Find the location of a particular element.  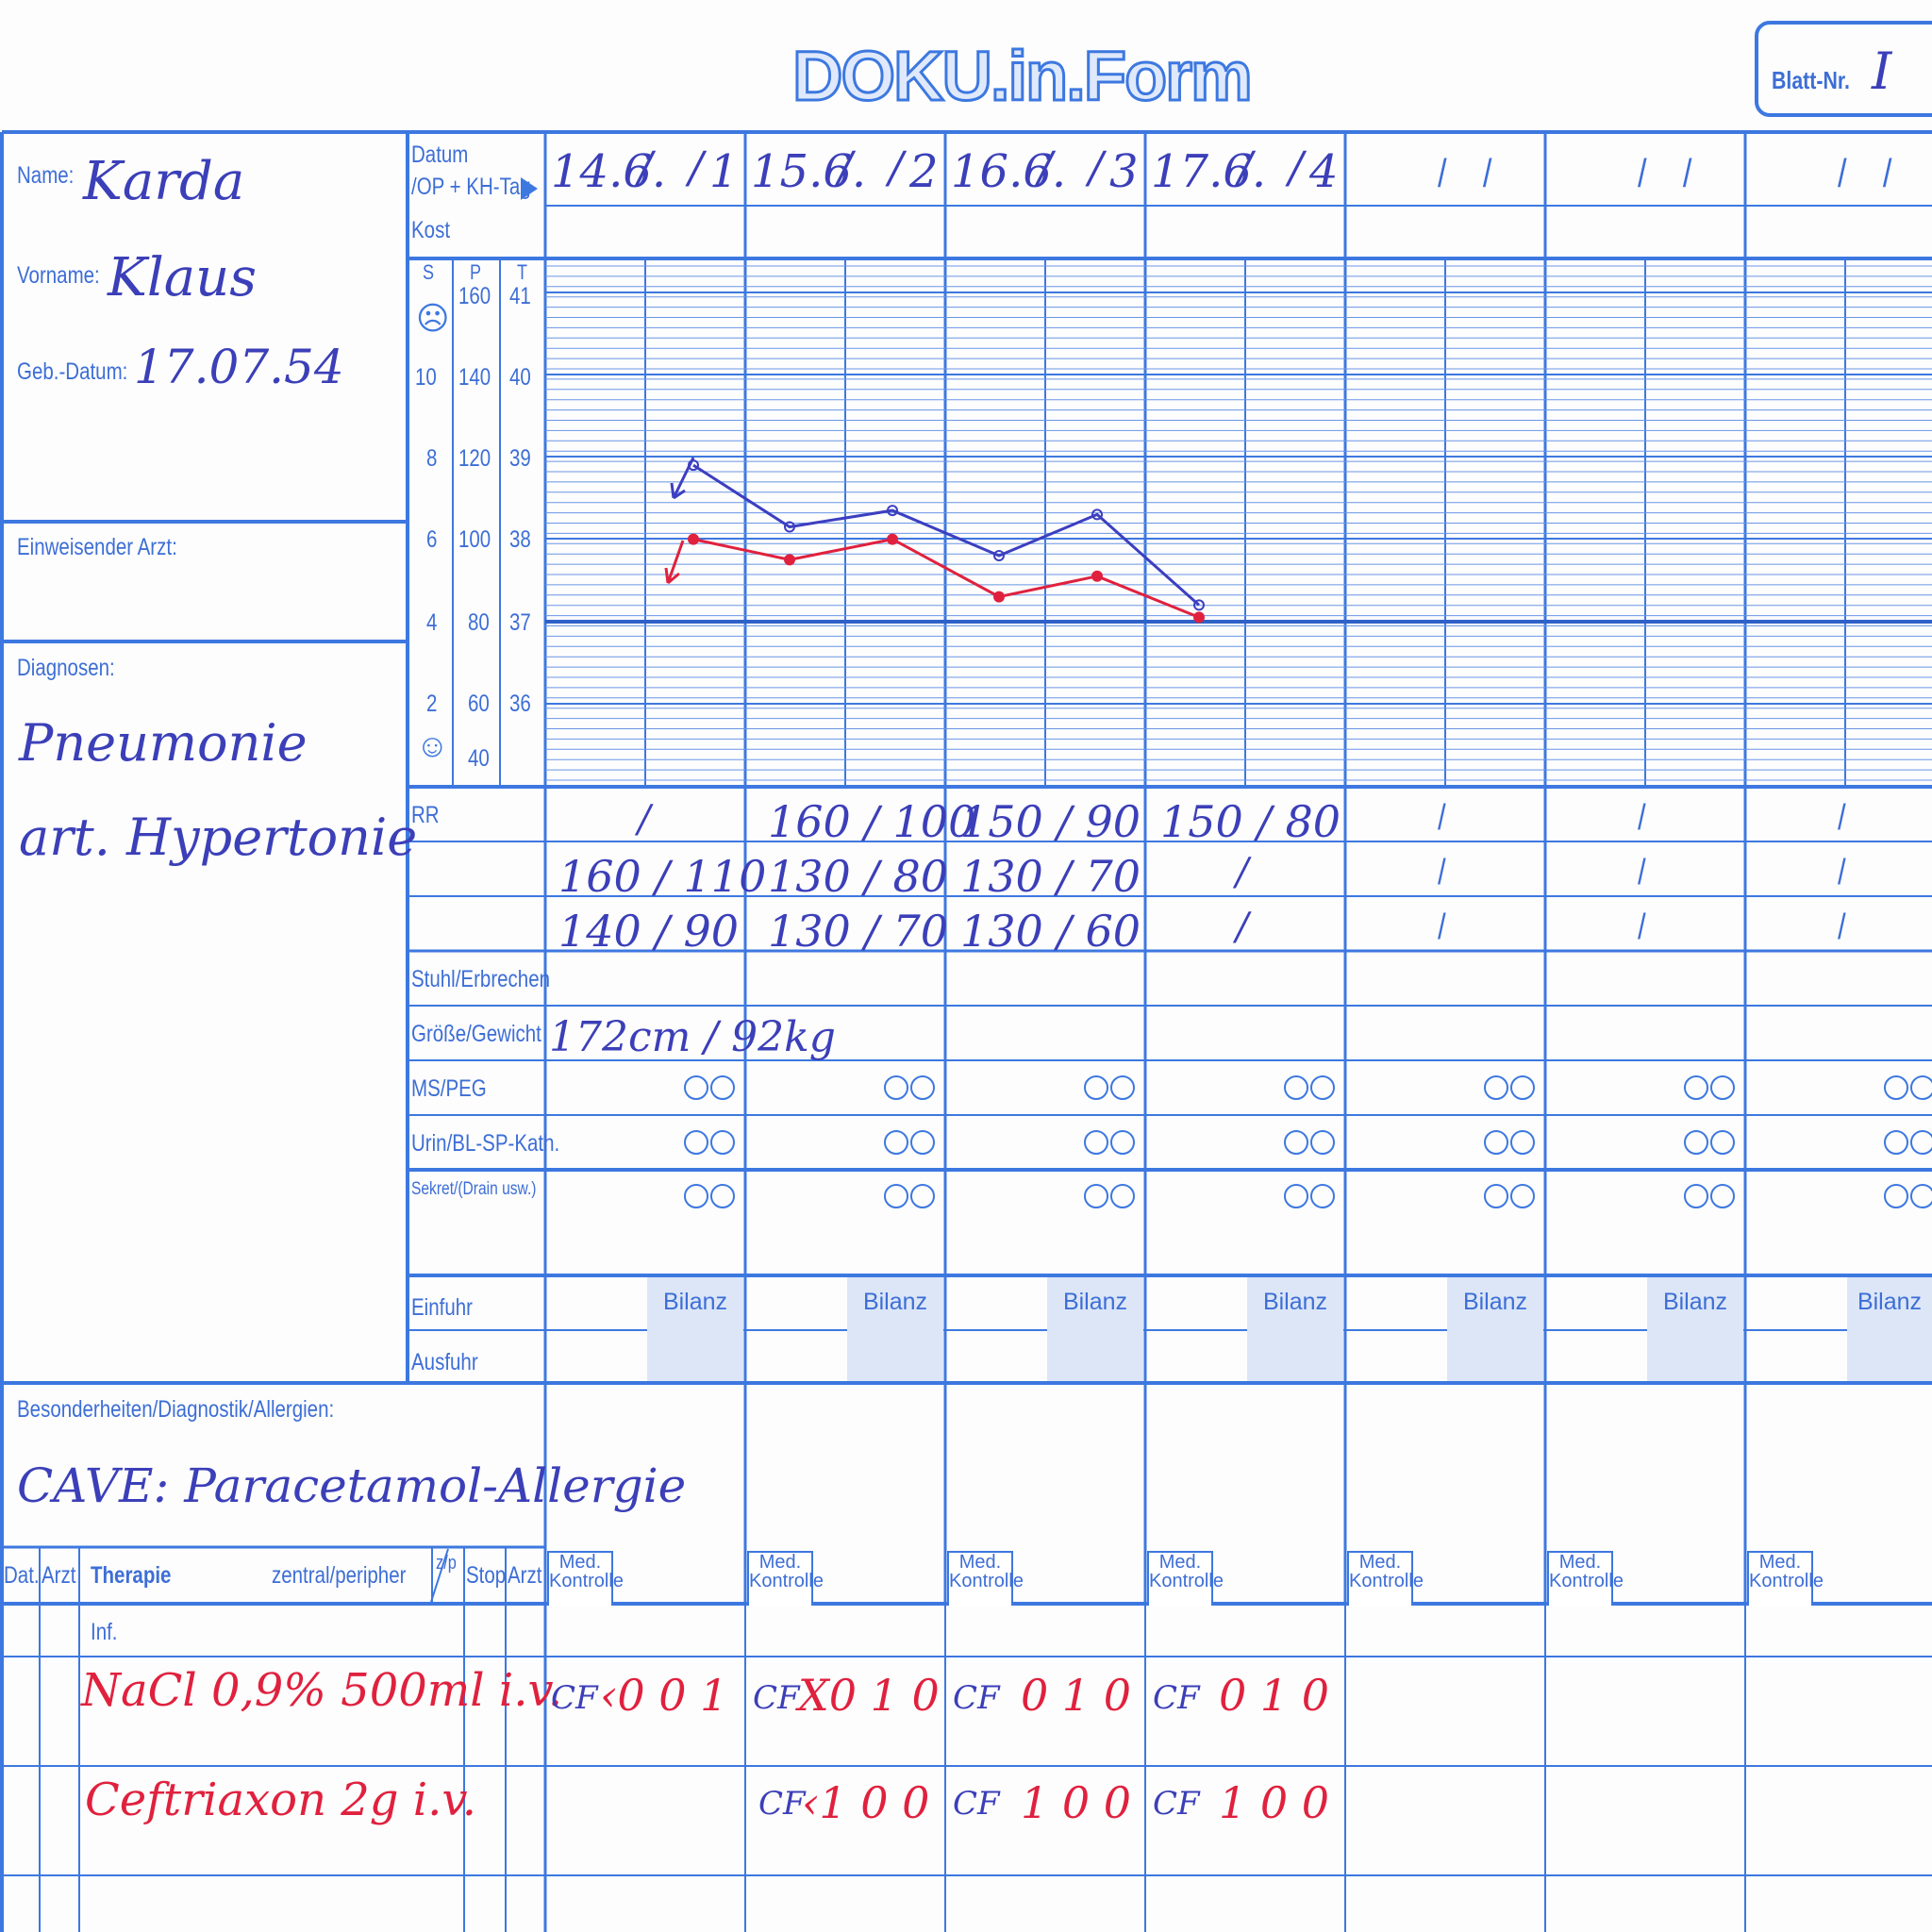

med-code: ‹0 0 1 is located at coordinates (664, 1696).